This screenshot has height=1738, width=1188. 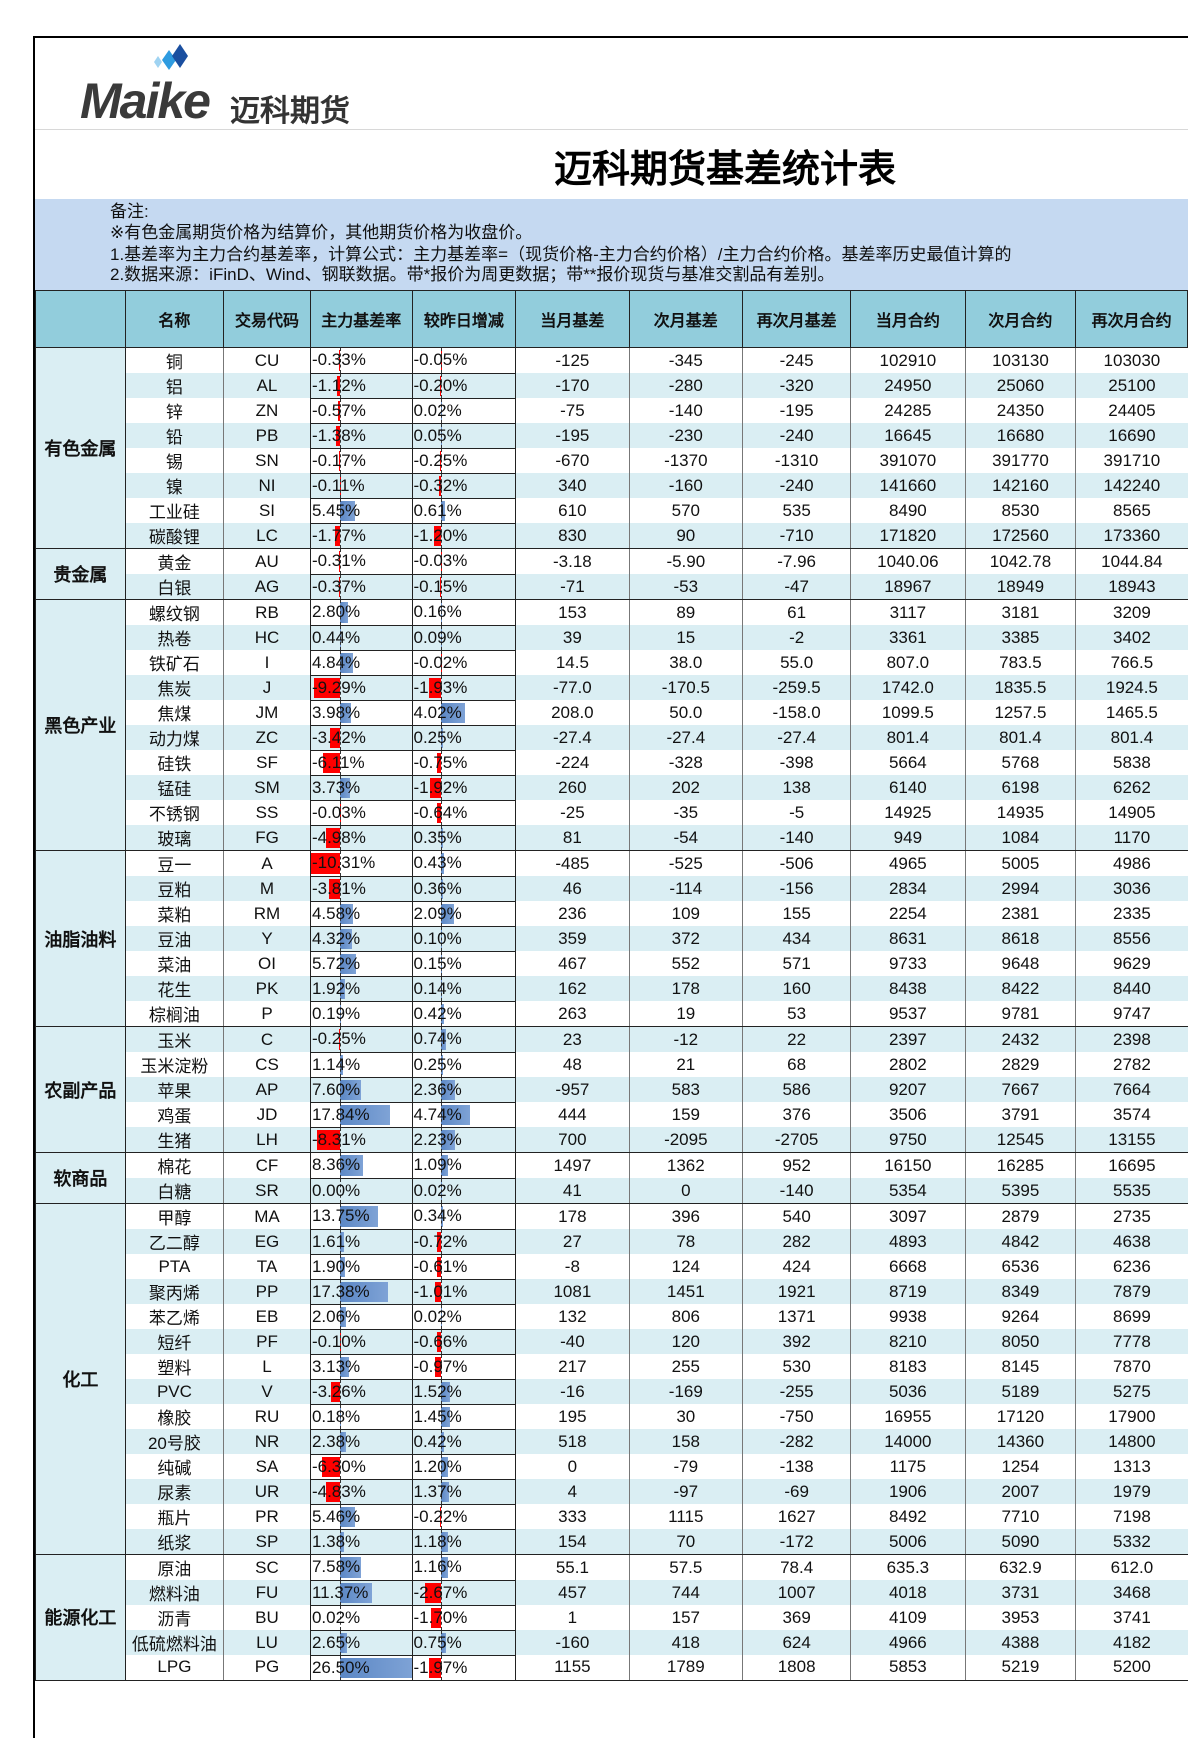 I want to click on value-text: -0.66%, so click(x=441, y=1341).